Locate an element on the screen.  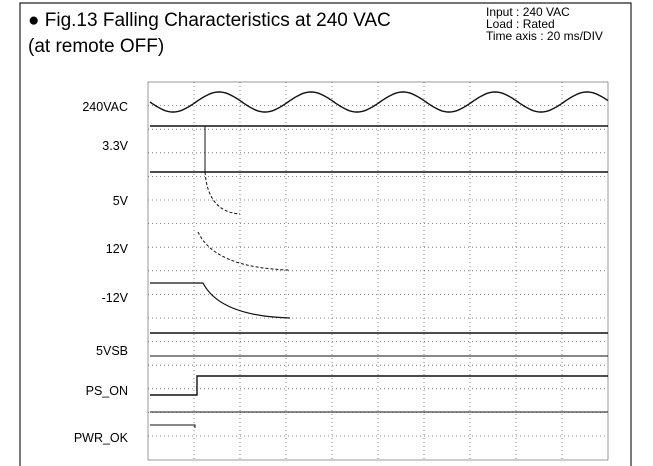
baselines is located at coordinates (379, 384).